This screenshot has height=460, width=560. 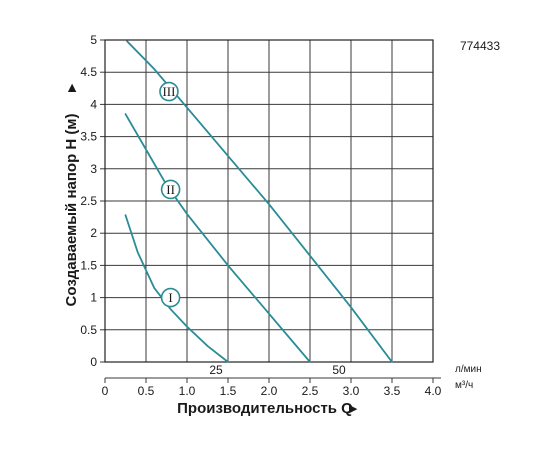 What do you see at coordinates (146, 391) in the screenshot?
I see `x-tick-label: 0.5` at bounding box center [146, 391].